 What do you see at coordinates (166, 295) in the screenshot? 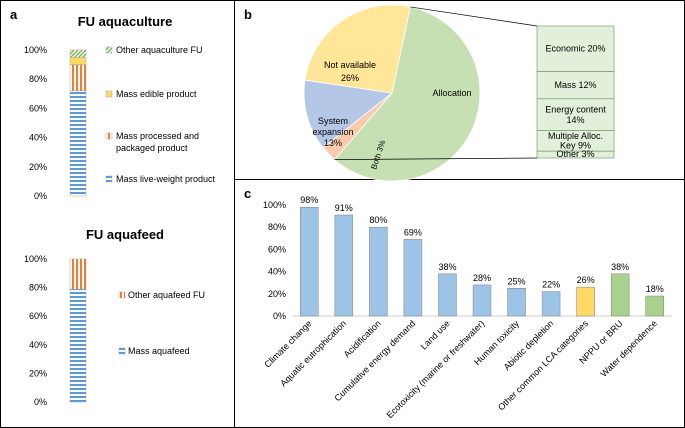
I see `legend-label-other-aquafeed-fu: Other aquafeed FU` at bounding box center [166, 295].